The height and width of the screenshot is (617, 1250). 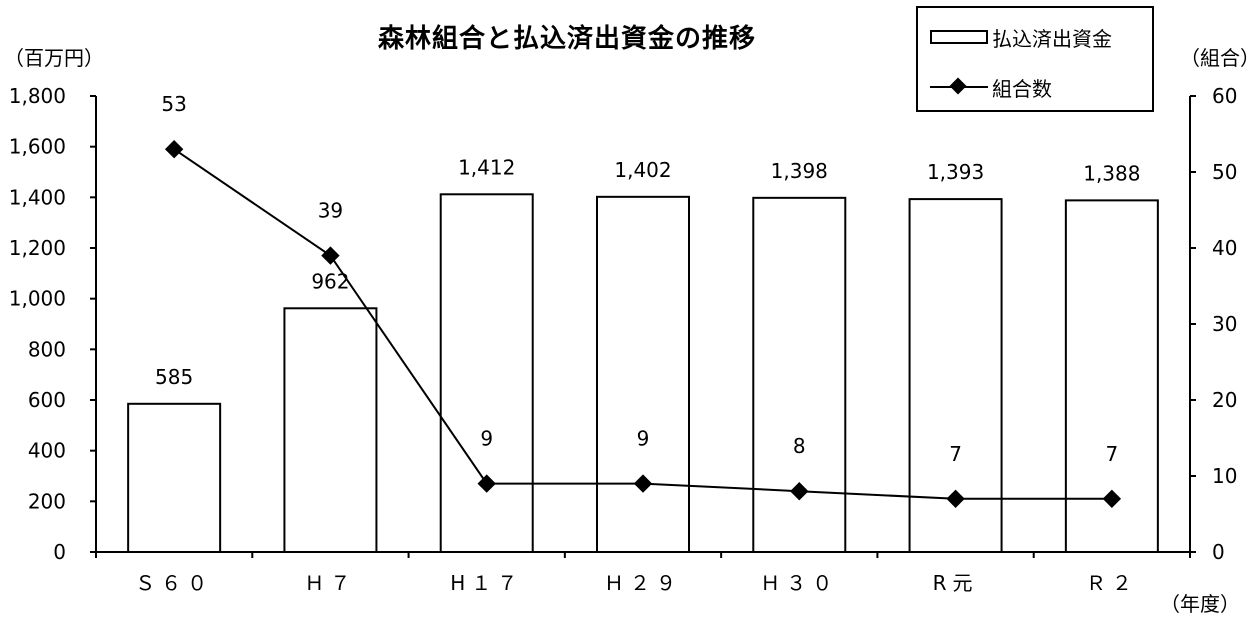 I want to click on legend-line-swatch, so click(x=959, y=87).